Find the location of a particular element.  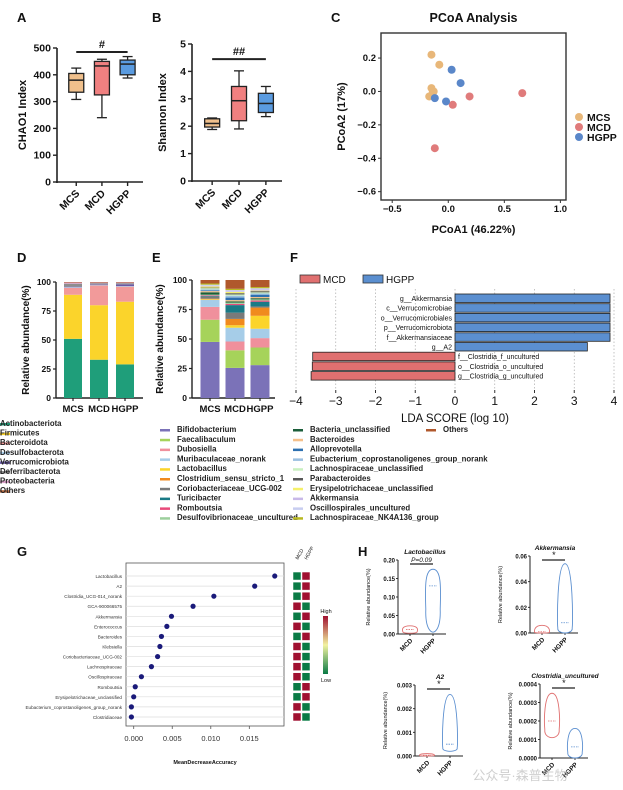

legend-label: Akkermansia is located at coordinates (334, 498).